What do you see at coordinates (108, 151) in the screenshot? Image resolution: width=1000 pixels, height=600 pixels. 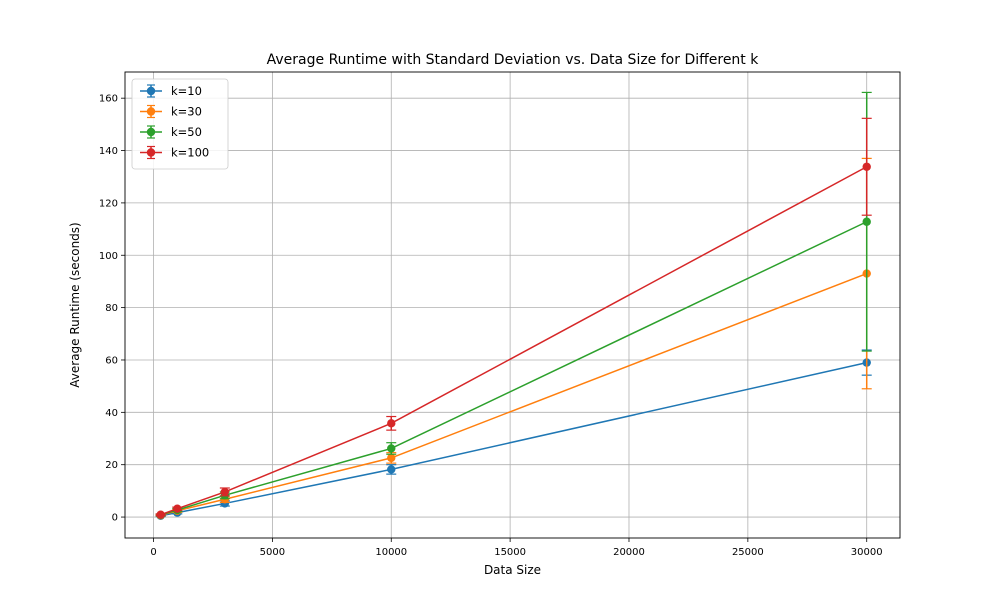 I see `y-tick-label: 140` at bounding box center [108, 151].